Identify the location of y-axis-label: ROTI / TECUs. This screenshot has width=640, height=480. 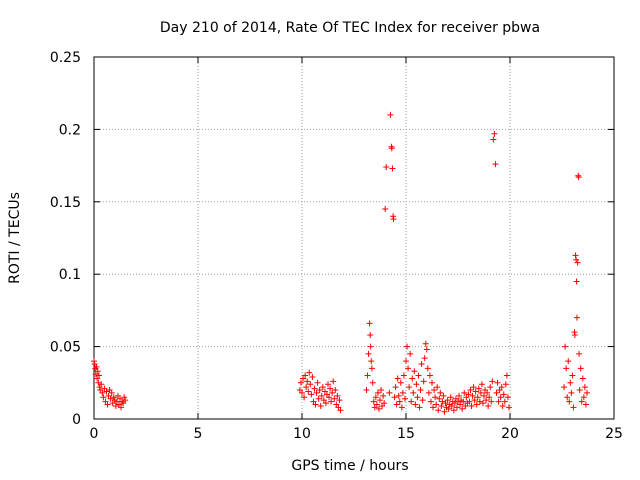
(15, 238).